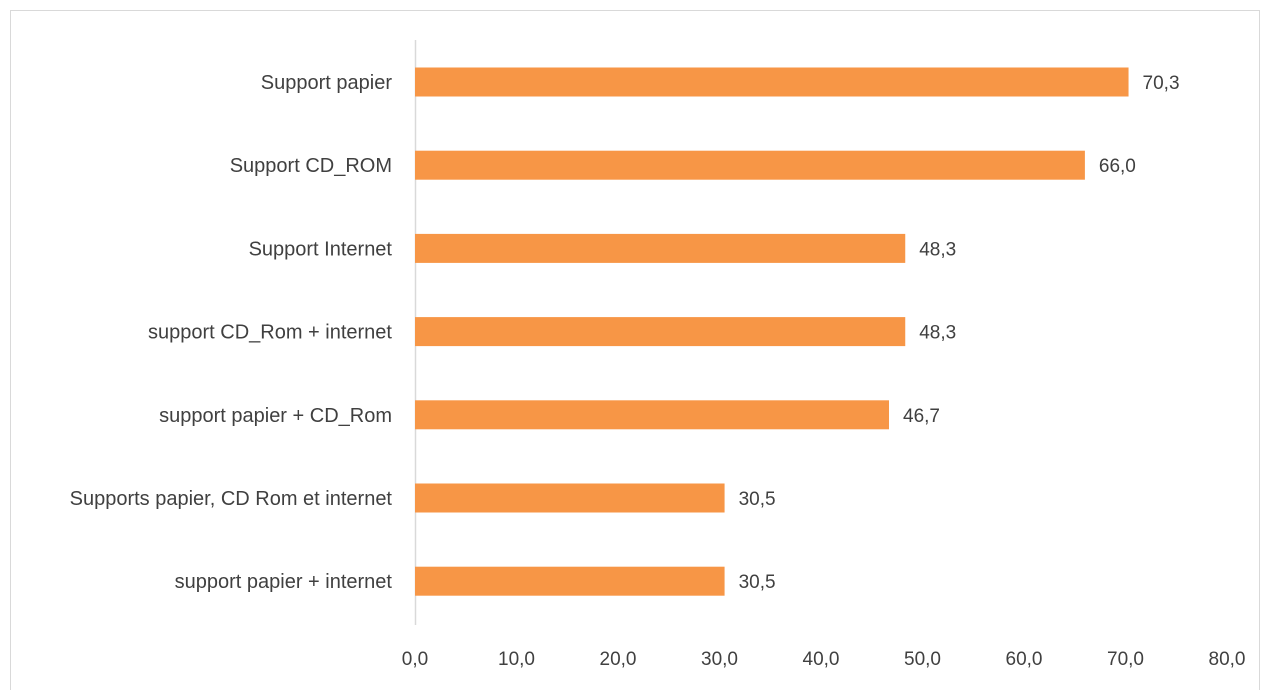 This screenshot has height=690, width=1263. What do you see at coordinates (719, 659) in the screenshot?
I see `x-tick-label-3: 30,0` at bounding box center [719, 659].